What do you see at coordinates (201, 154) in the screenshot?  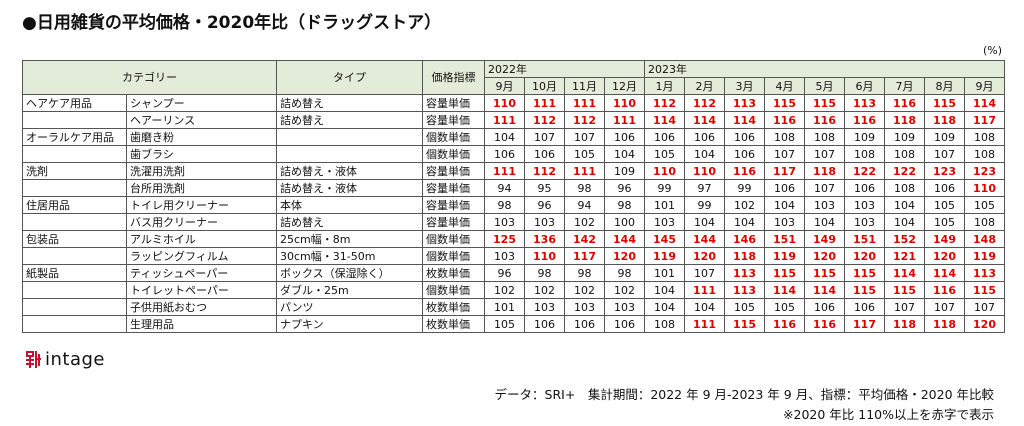 I see `subcategory-cell: 歯ブラシ` at bounding box center [201, 154].